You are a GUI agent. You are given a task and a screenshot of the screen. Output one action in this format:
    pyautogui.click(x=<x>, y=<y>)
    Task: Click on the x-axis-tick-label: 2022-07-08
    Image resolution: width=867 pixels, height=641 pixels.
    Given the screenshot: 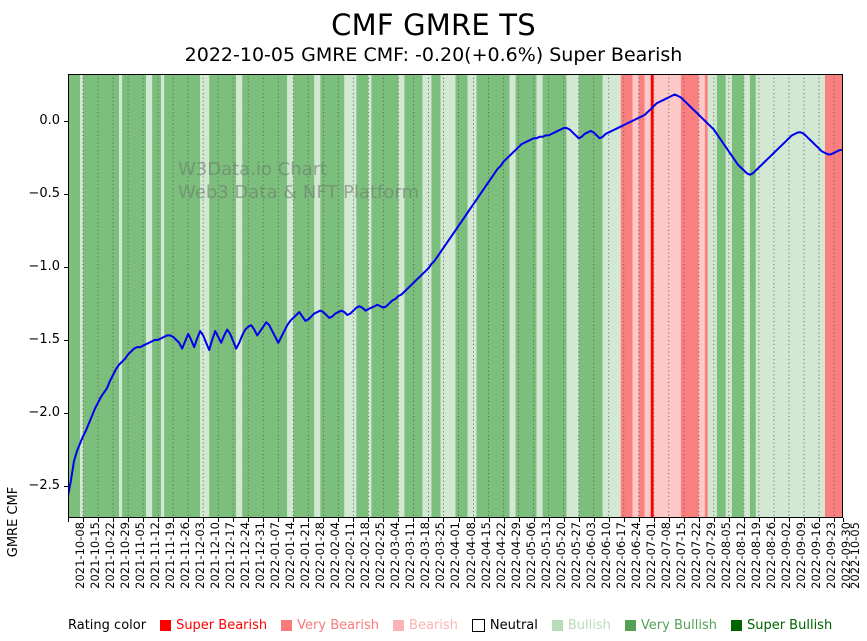 What is the action you would take?
    pyautogui.click(x=665, y=555)
    